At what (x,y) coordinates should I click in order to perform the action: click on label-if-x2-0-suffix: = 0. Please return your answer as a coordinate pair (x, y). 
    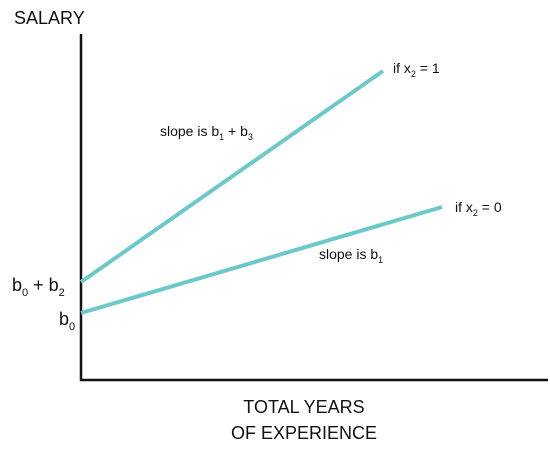
    Looking at the image, I should click on (490, 207).